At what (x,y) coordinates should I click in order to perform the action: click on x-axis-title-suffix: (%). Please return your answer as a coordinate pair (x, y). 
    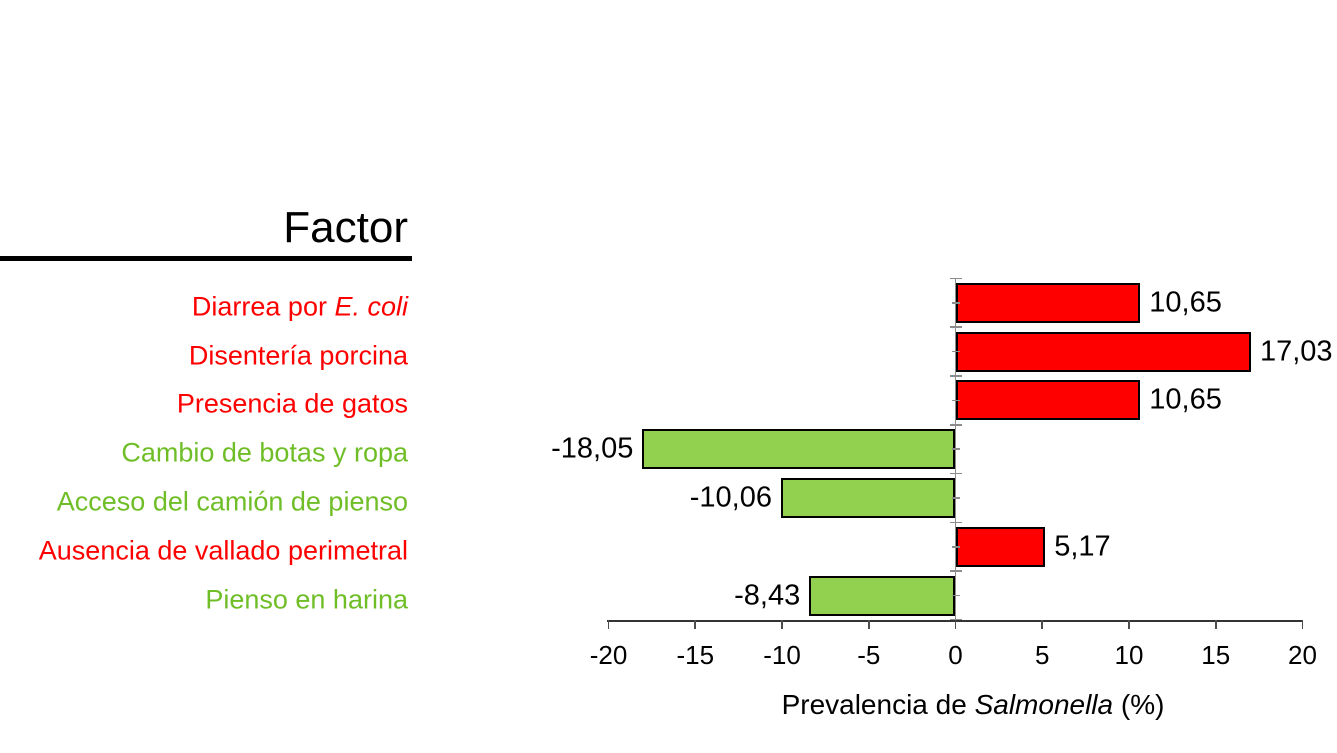
    Looking at the image, I should click on (1139, 704).